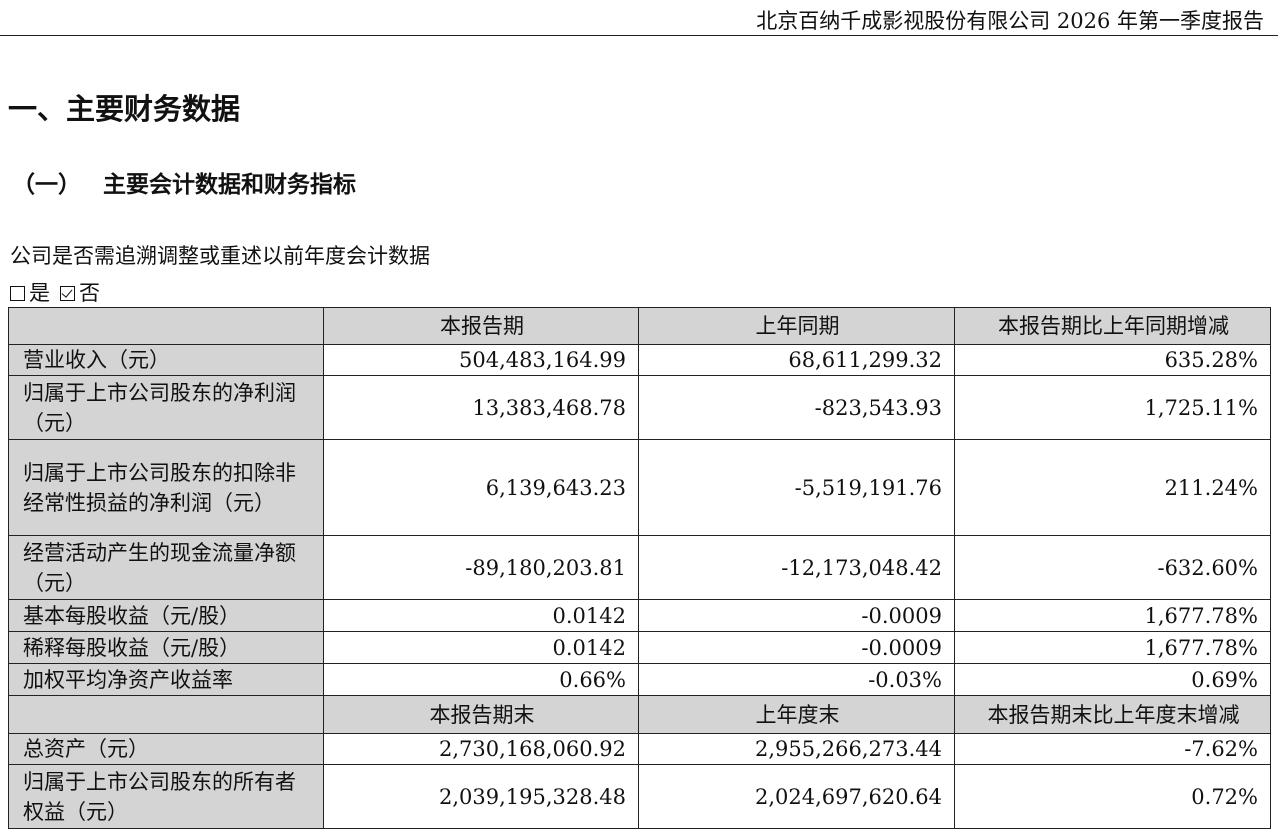  I want to click on subsection-heading: （一） 主要会计数据和财务指标, so click(184, 182).